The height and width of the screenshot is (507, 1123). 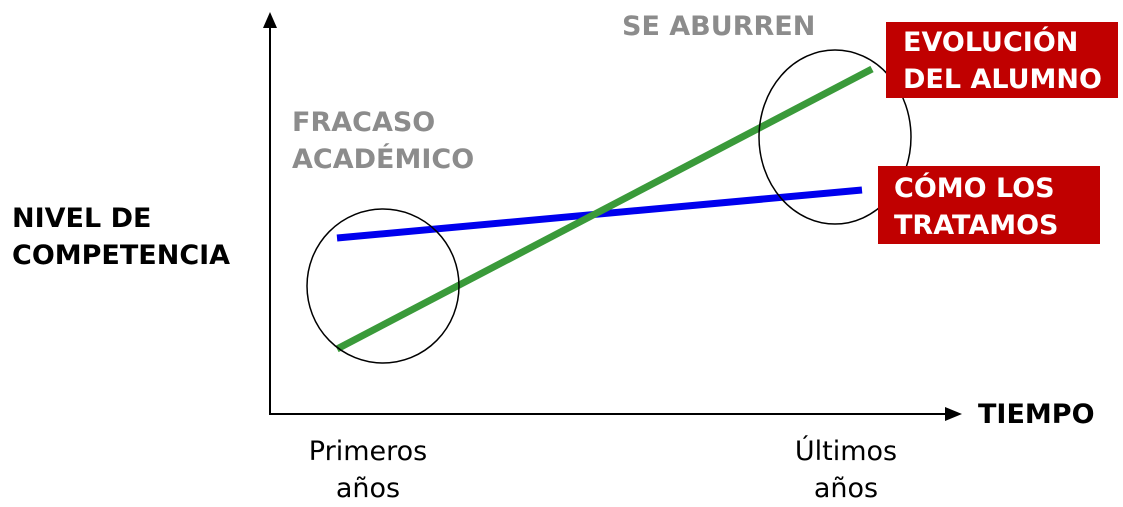 What do you see at coordinates (953, 414) in the screenshot?
I see `x-axis-arrow-icon` at bounding box center [953, 414].